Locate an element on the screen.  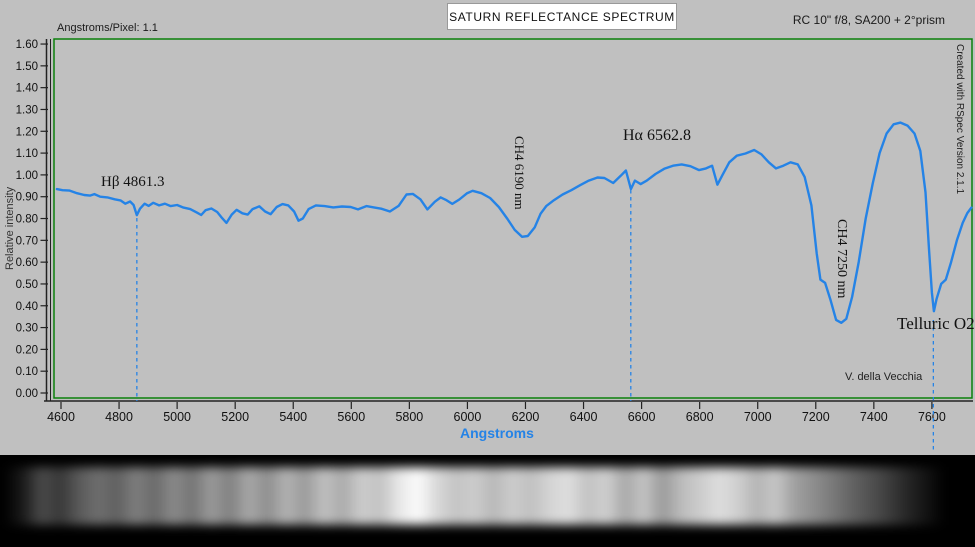
x-tick-label: 6800 is located at coordinates (700, 417).